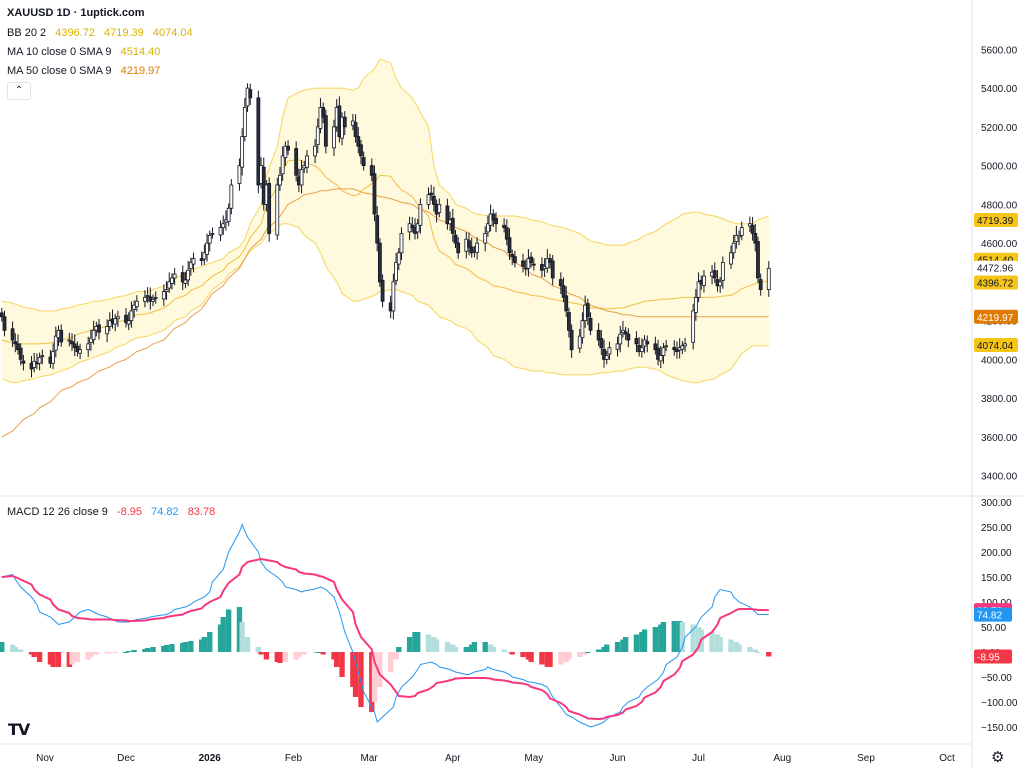 This screenshot has width=1024, height=768. Describe the element at coordinates (75, 33) in the screenshot. I see `bb-basis-value: 4396.72` at that location.